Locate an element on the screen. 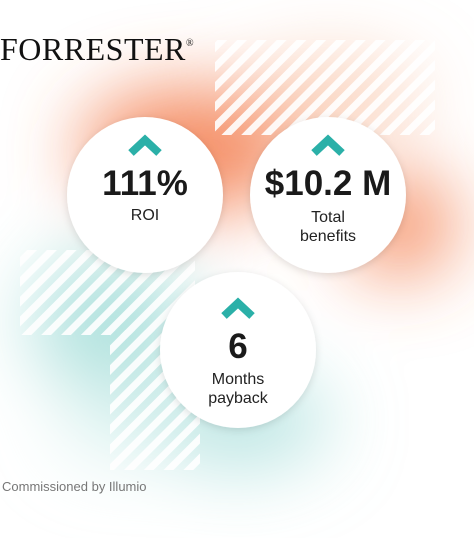 The image size is (474, 538). stat-value: 111% is located at coordinates (145, 183).